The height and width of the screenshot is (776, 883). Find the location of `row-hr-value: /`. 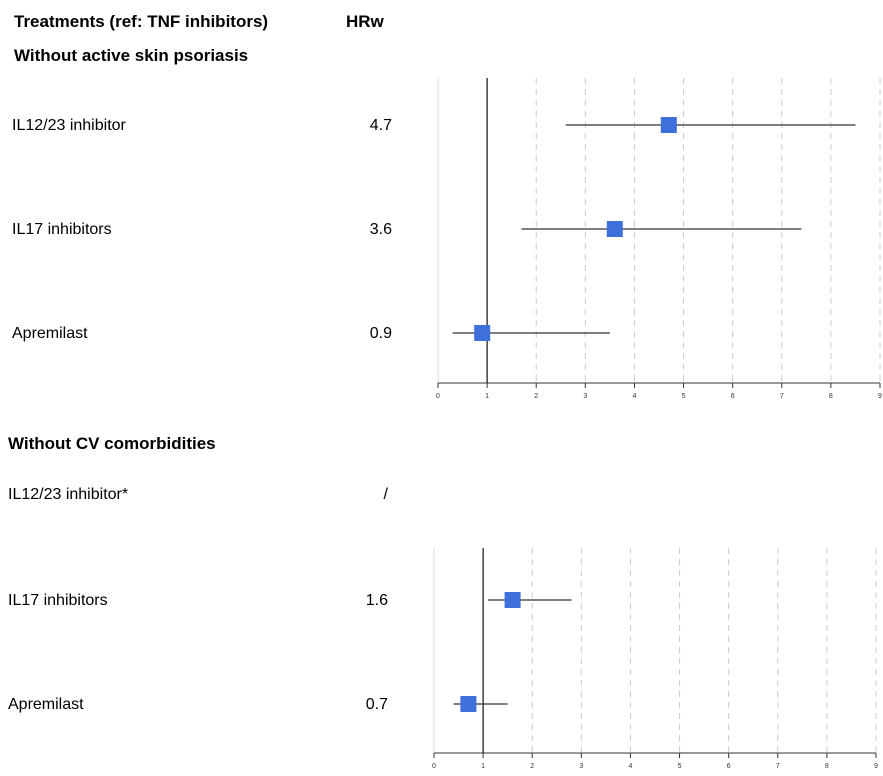

row-hr-value: / is located at coordinates (385, 494).